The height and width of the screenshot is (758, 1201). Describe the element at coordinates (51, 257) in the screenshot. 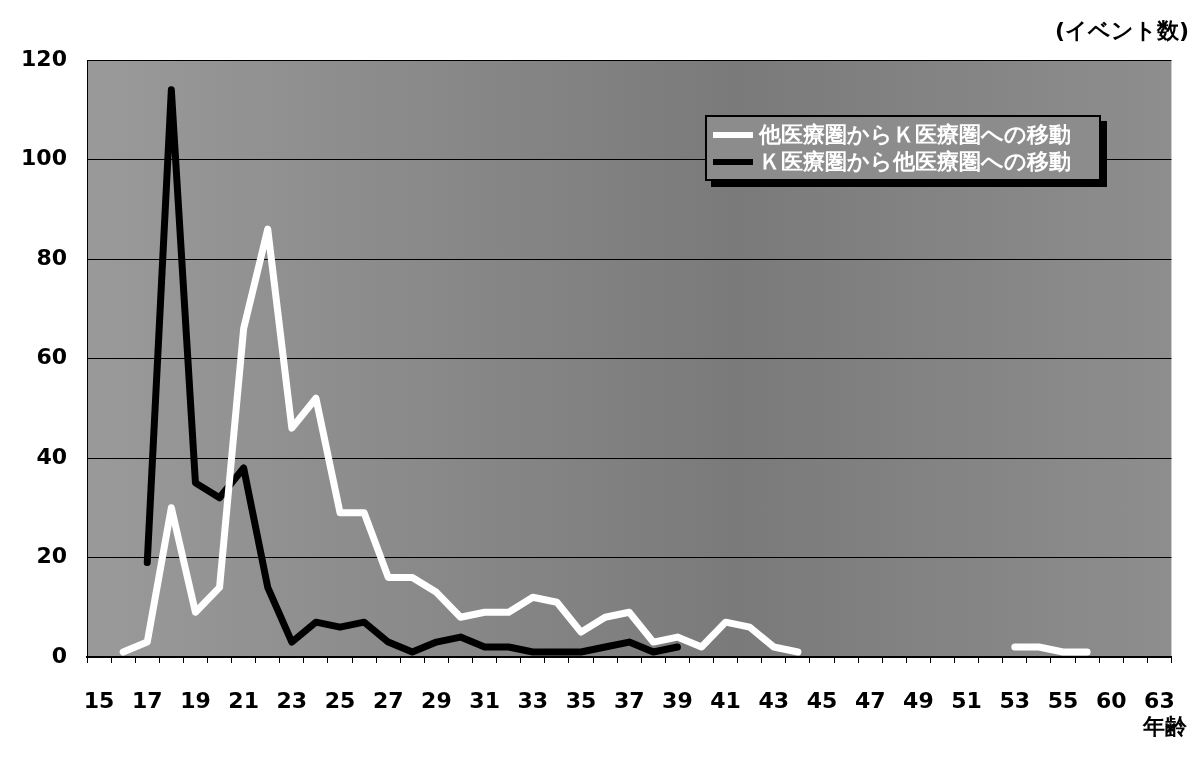

I see `y-tick-label: 80` at that location.